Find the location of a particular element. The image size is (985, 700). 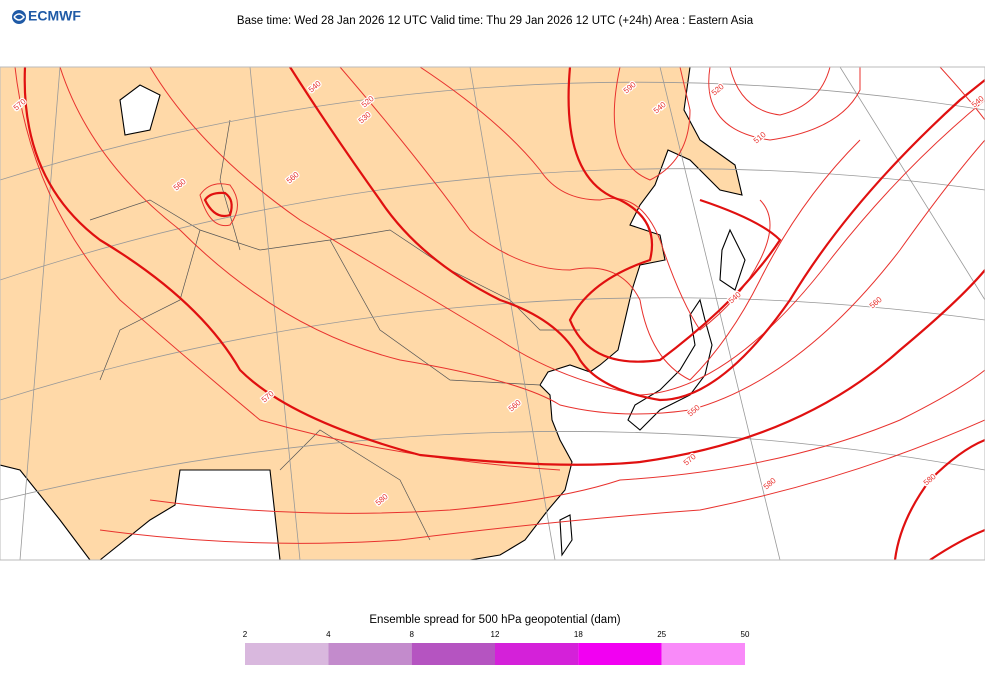

logo-text: ECMWF is located at coordinates (54, 16).